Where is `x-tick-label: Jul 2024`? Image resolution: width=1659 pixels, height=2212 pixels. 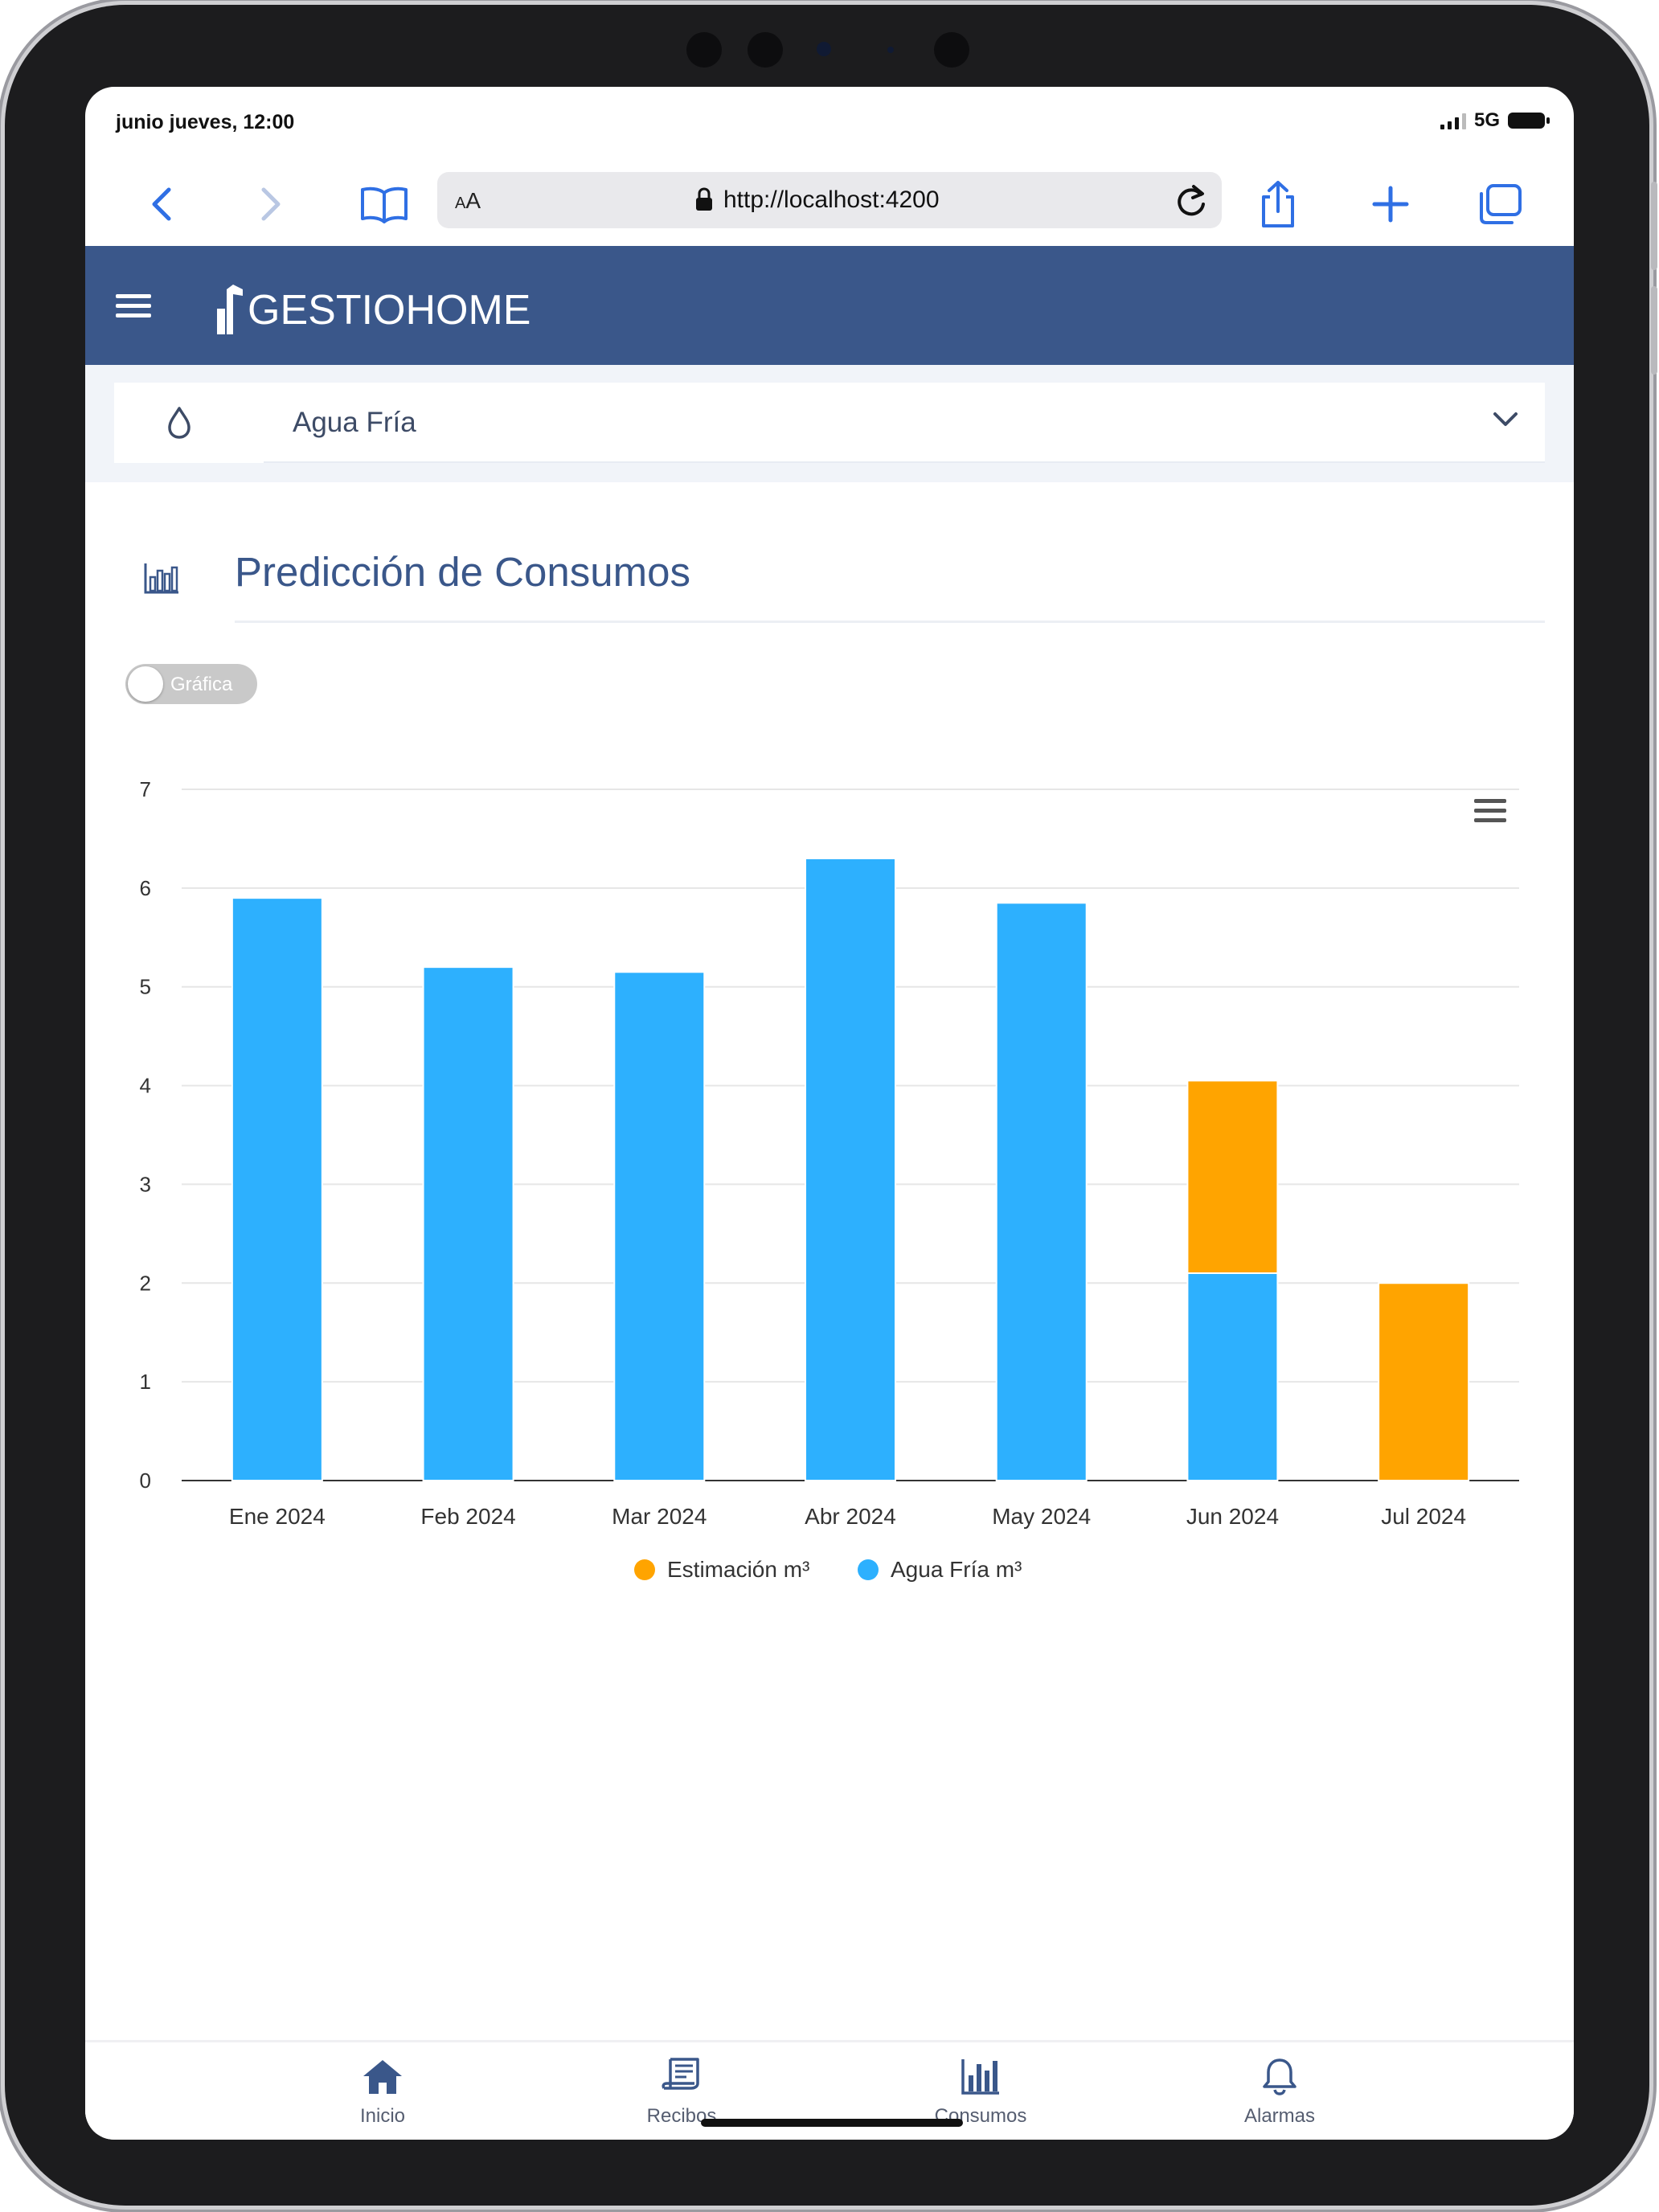 x-tick-label: Jul 2024 is located at coordinates (1423, 1516).